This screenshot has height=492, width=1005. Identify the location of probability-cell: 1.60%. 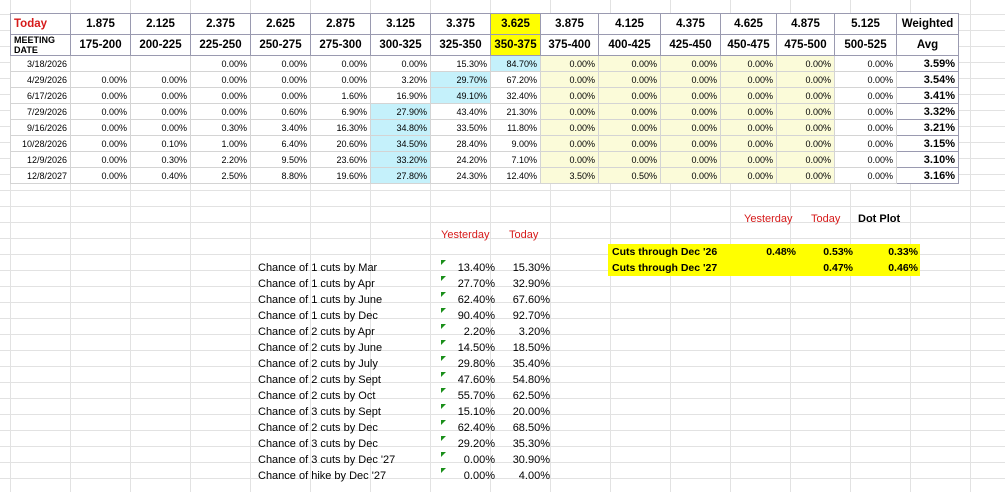
(340, 95).